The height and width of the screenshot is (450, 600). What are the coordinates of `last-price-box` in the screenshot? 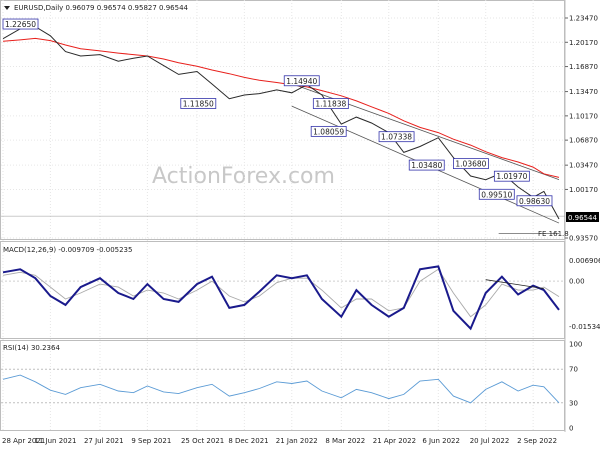 It's located at (582, 217).